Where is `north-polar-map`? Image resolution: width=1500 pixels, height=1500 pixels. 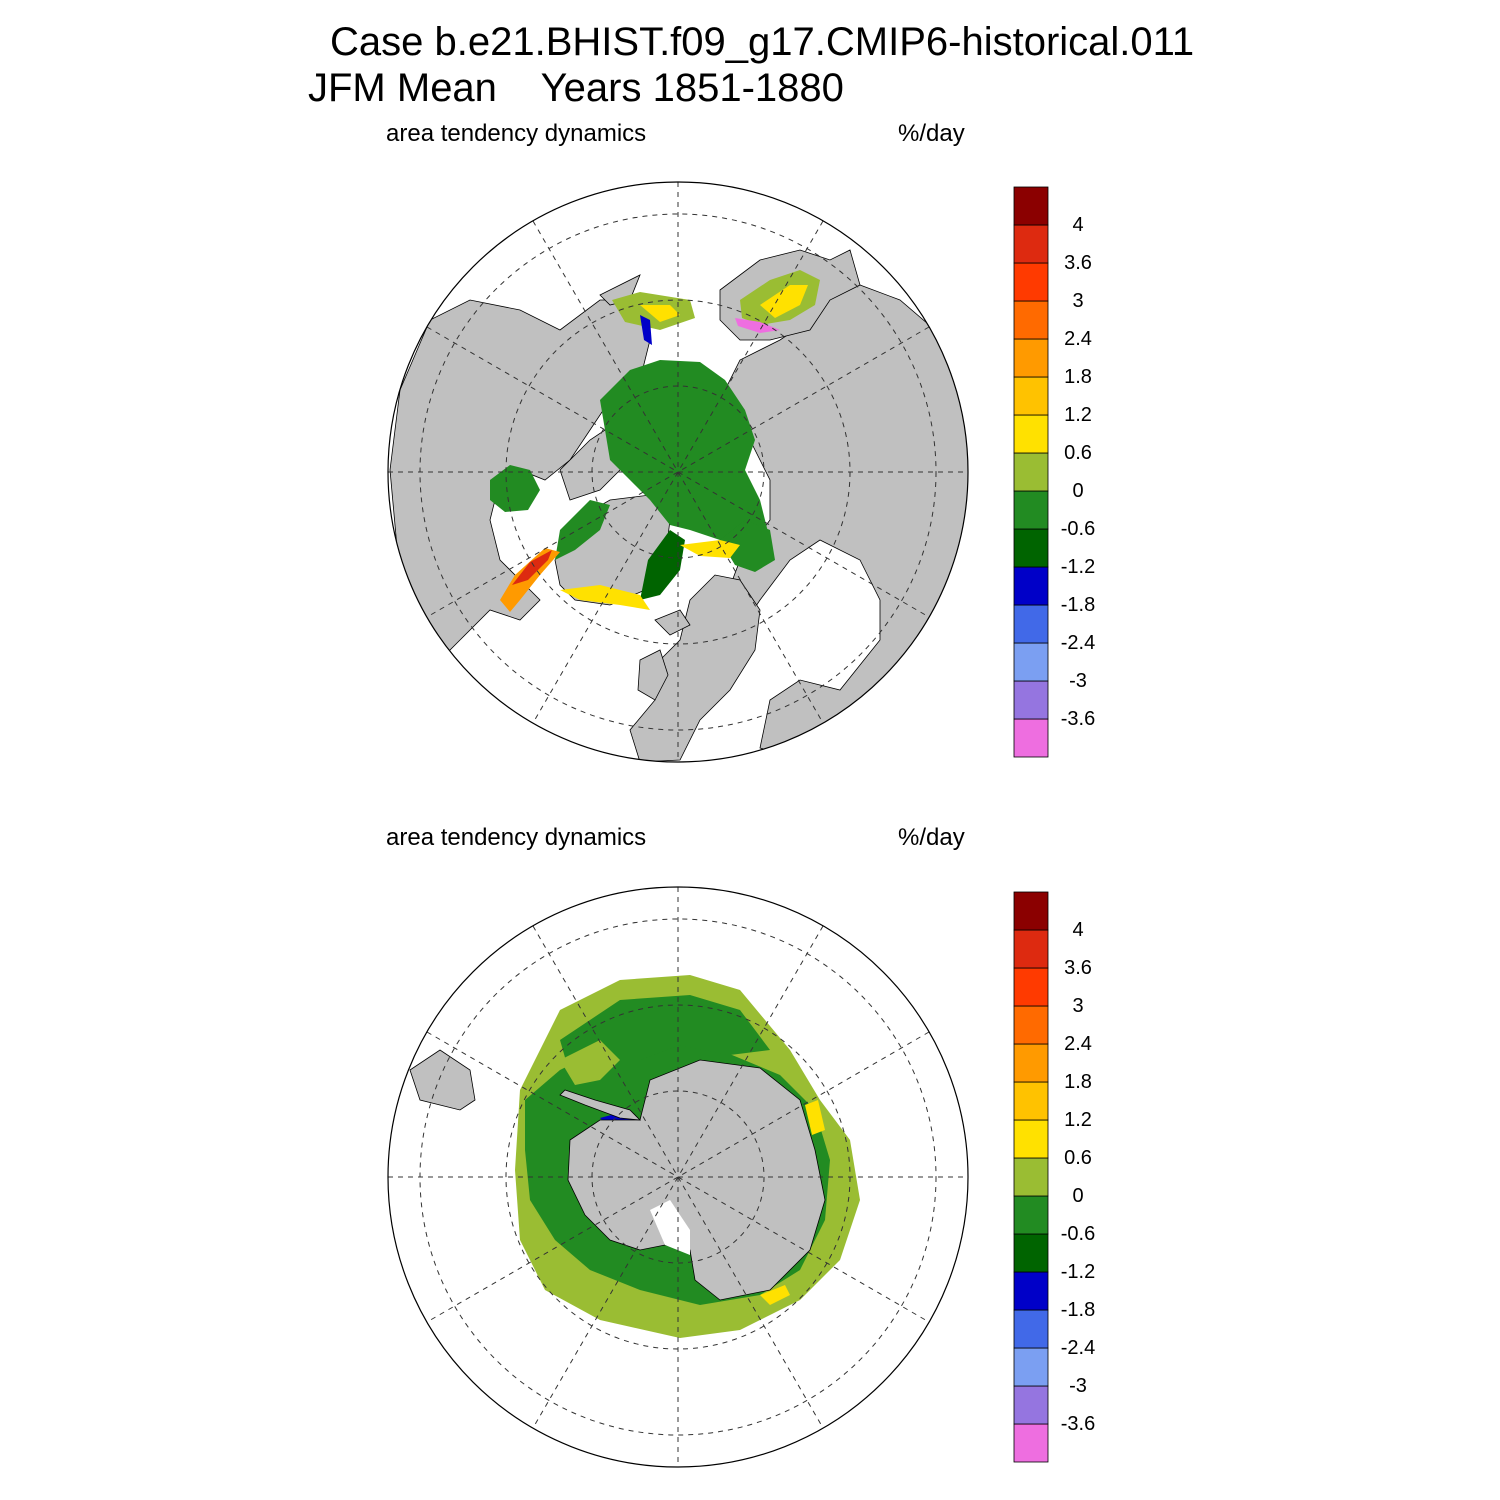
north-polar-map is located at coordinates (678, 472).